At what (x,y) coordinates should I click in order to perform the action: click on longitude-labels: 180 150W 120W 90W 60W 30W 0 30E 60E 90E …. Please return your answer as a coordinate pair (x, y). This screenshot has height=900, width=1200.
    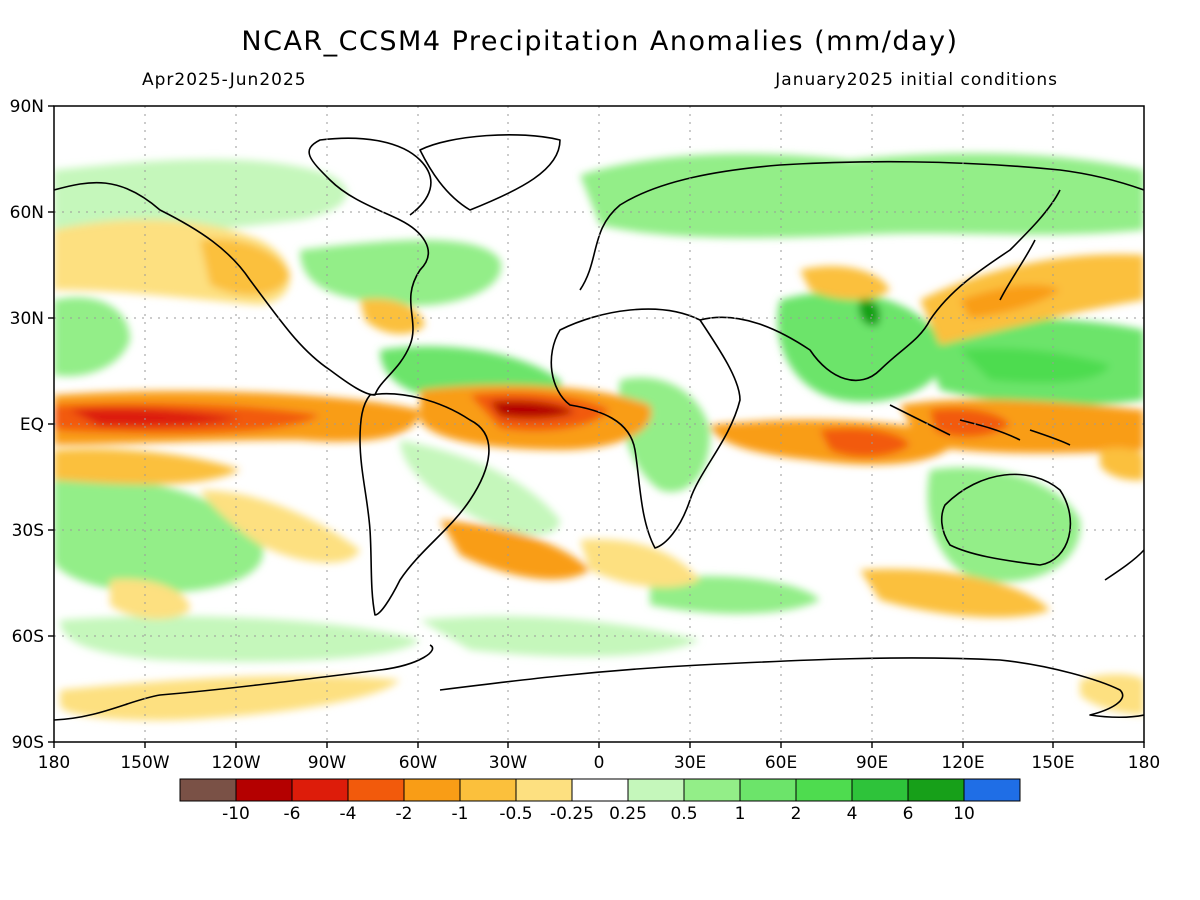
    Looking at the image, I should click on (599, 763).